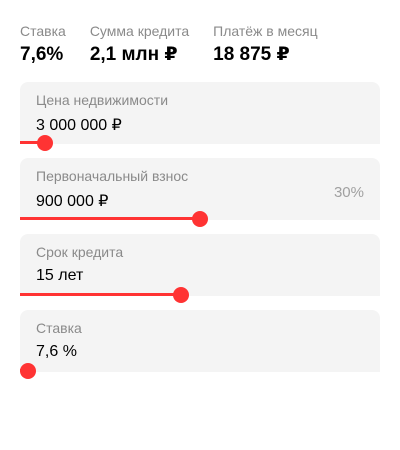 The image size is (400, 450). What do you see at coordinates (80, 252) in the screenshot?
I see `loan-term-label: Срок кредита` at bounding box center [80, 252].